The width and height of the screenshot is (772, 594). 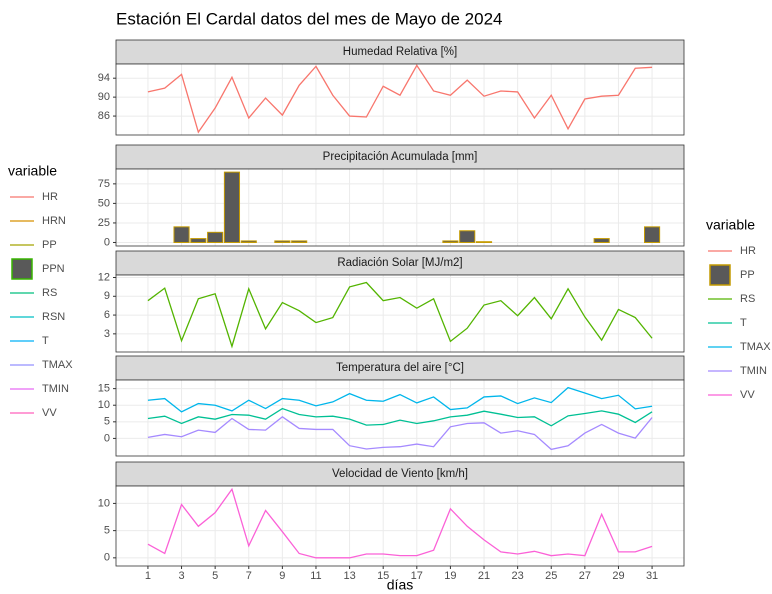 What do you see at coordinates (107, 334) in the screenshot?
I see `y-tick-label: 3` at bounding box center [107, 334].